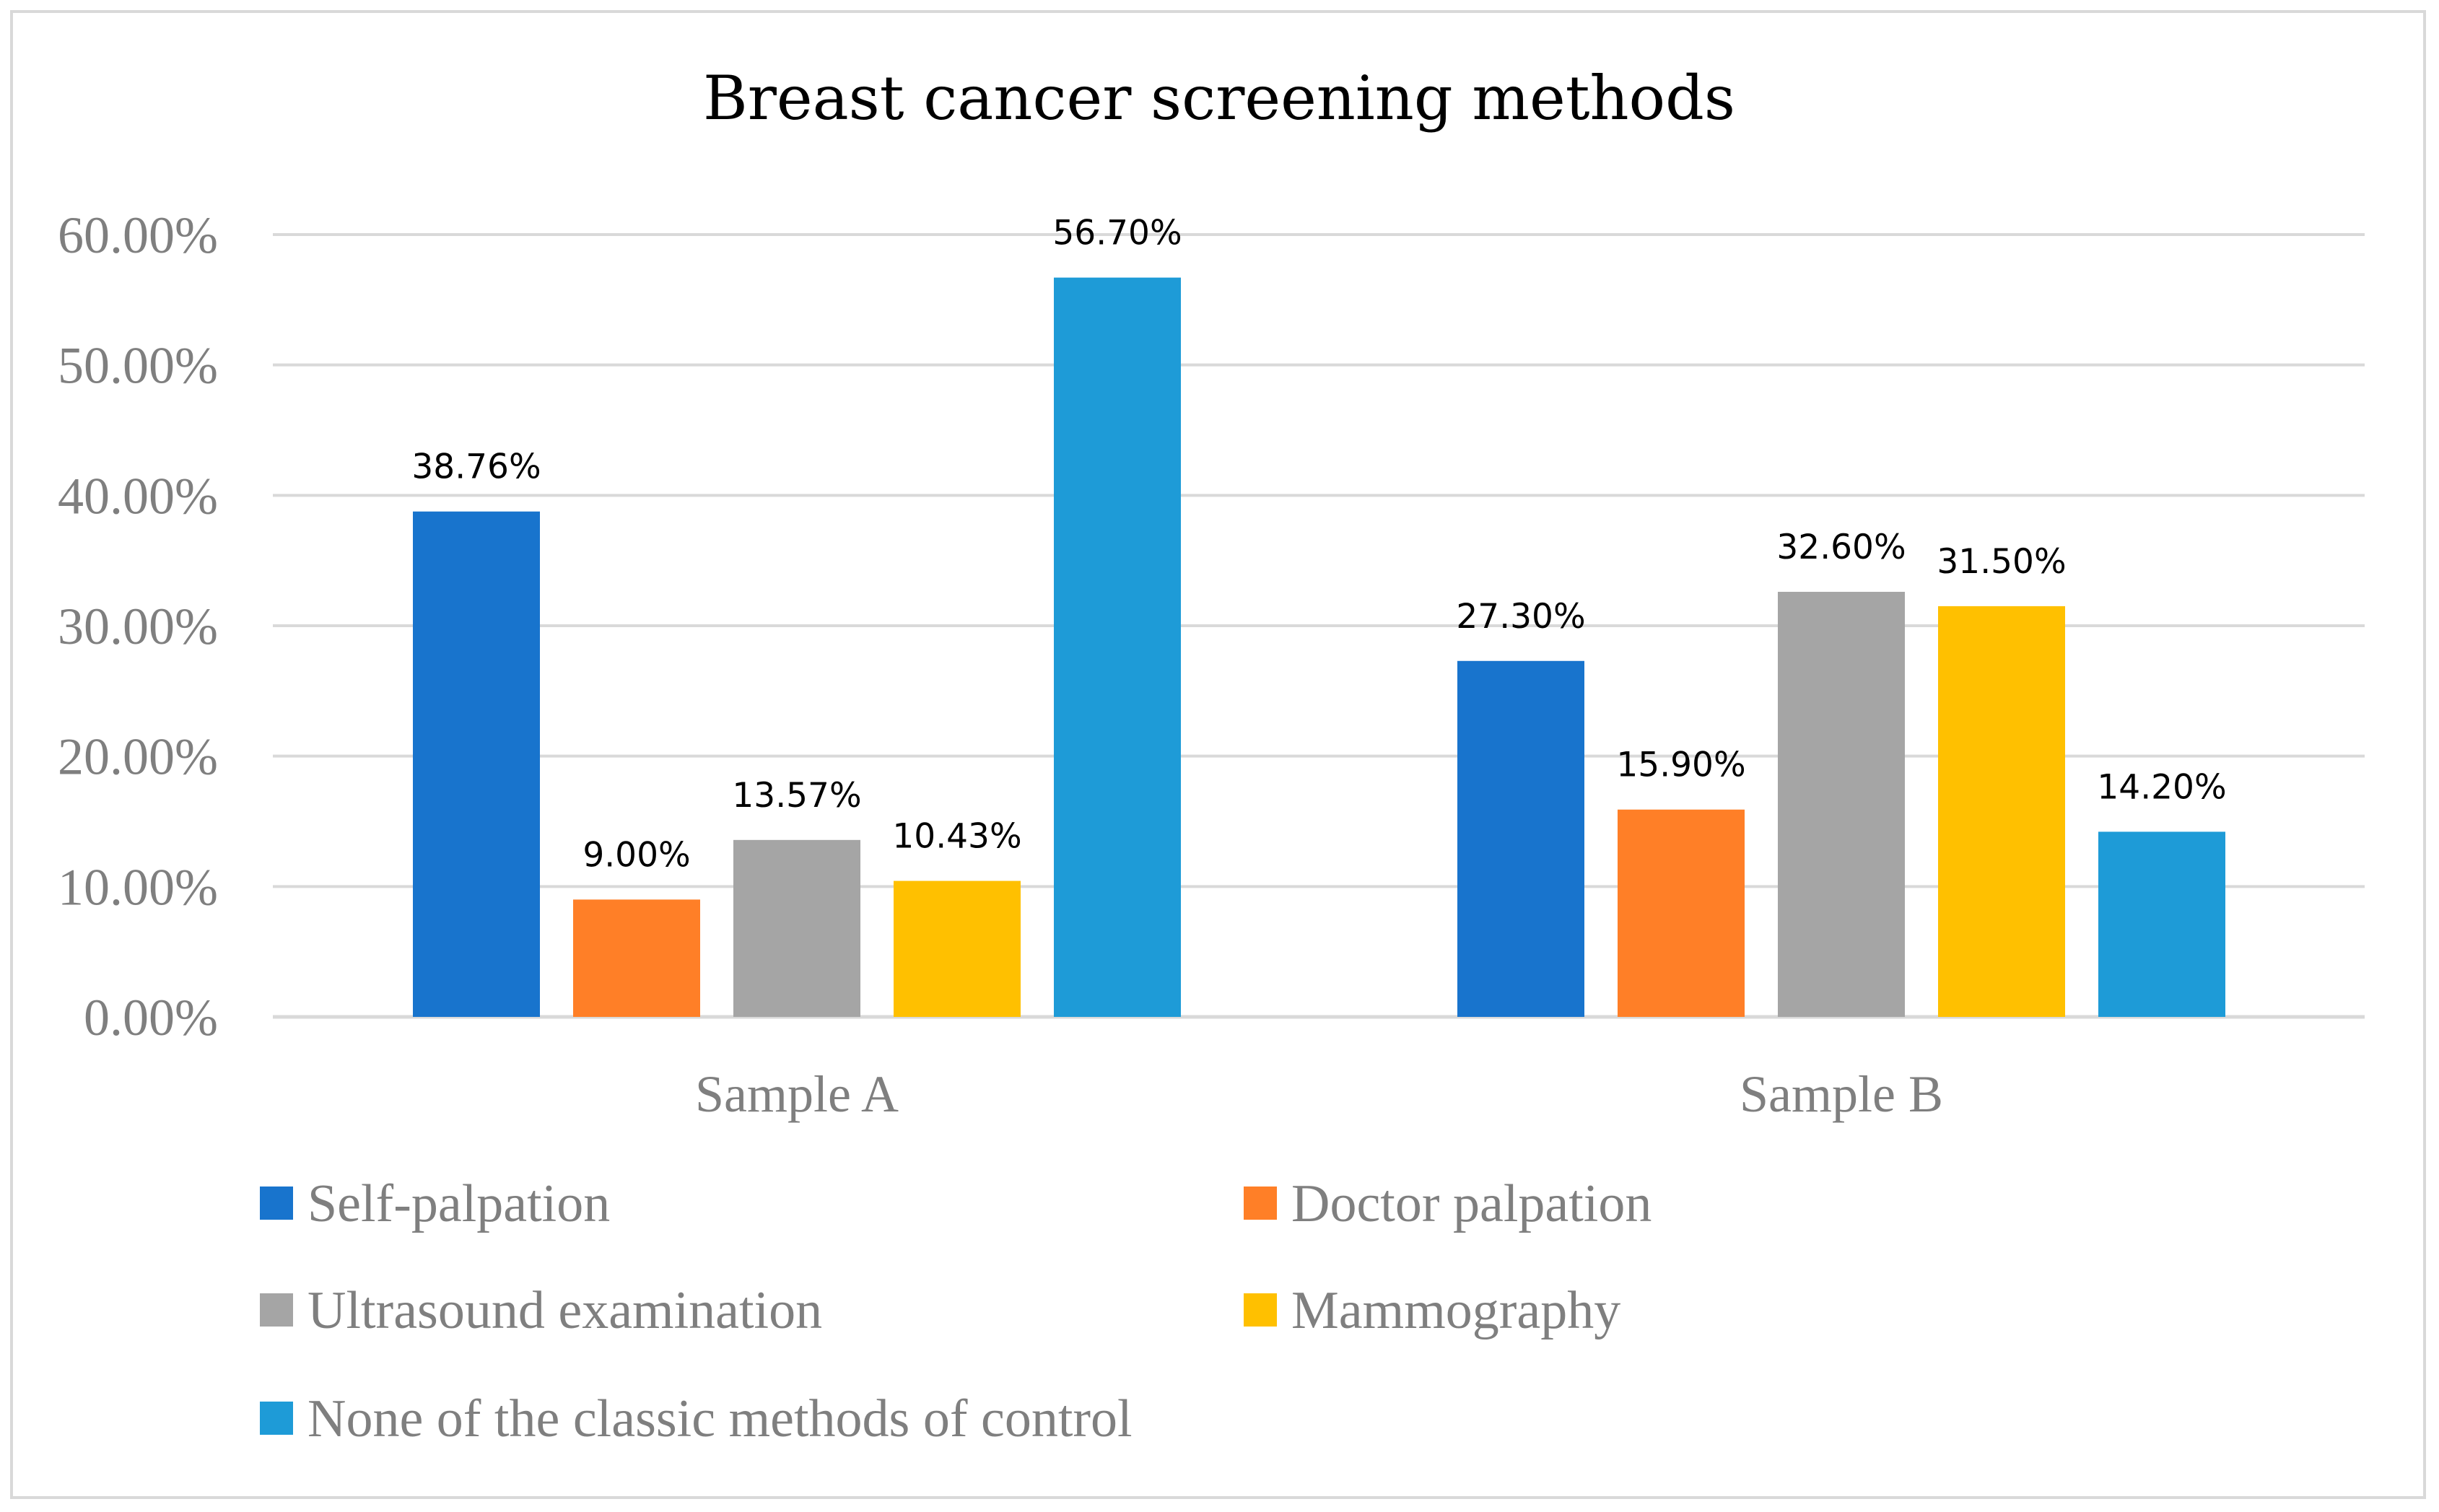 This screenshot has height=1512, width=2439. What do you see at coordinates (1456, 1310) in the screenshot?
I see `legend-label: Mammography` at bounding box center [1456, 1310].